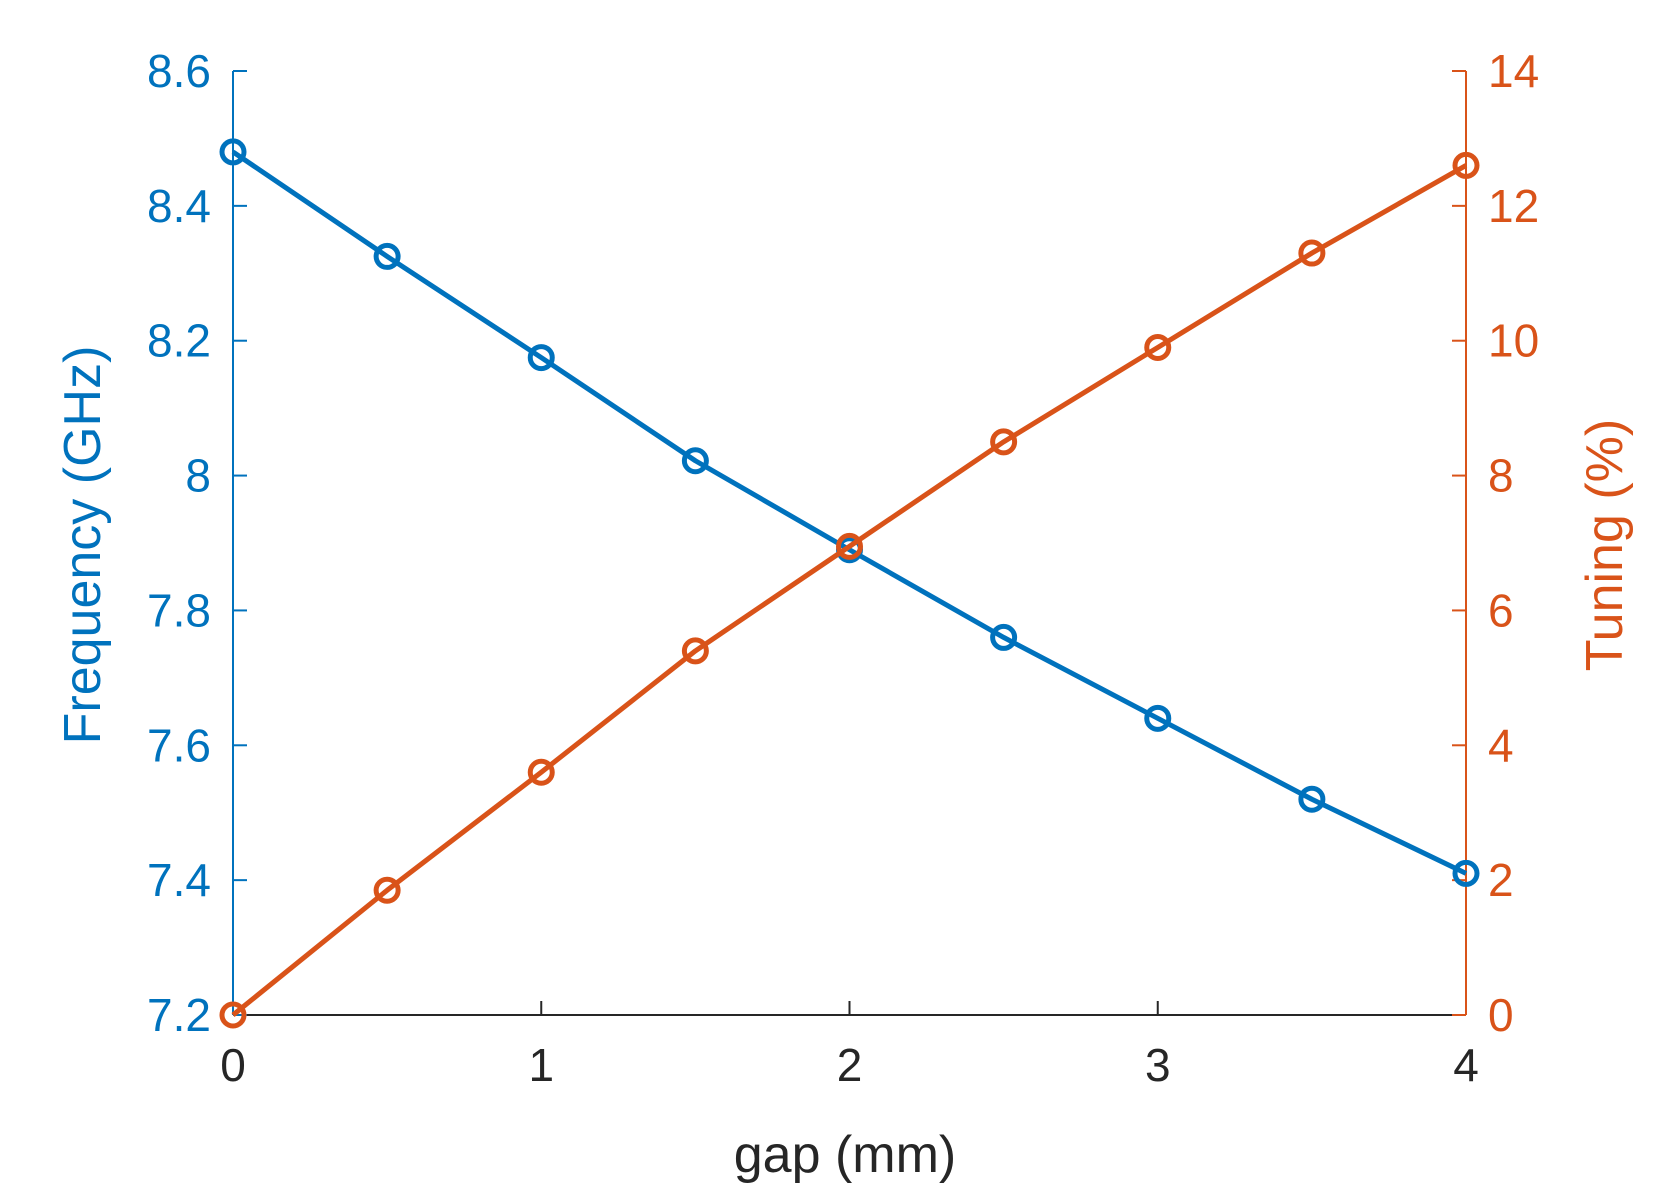 This screenshot has height=1201, width=1659. I want to click on right-y-tick-label: 12, so click(1513, 206).